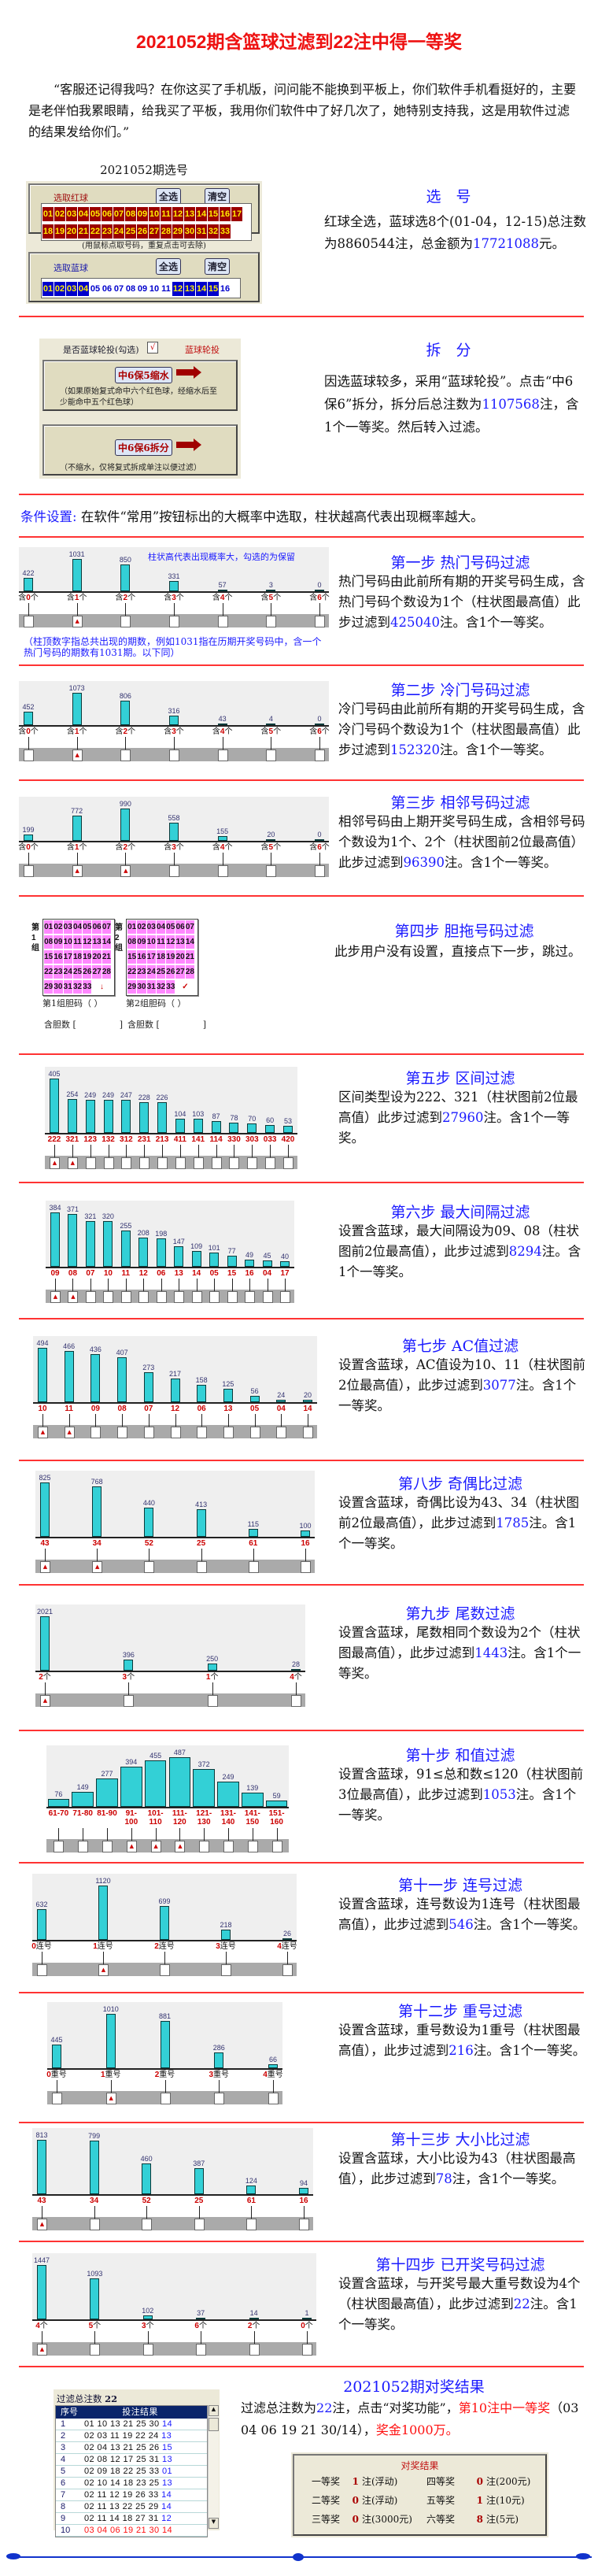 This screenshot has width=598, height=2576. I want to click on dan-number: 20, so click(97, 957).